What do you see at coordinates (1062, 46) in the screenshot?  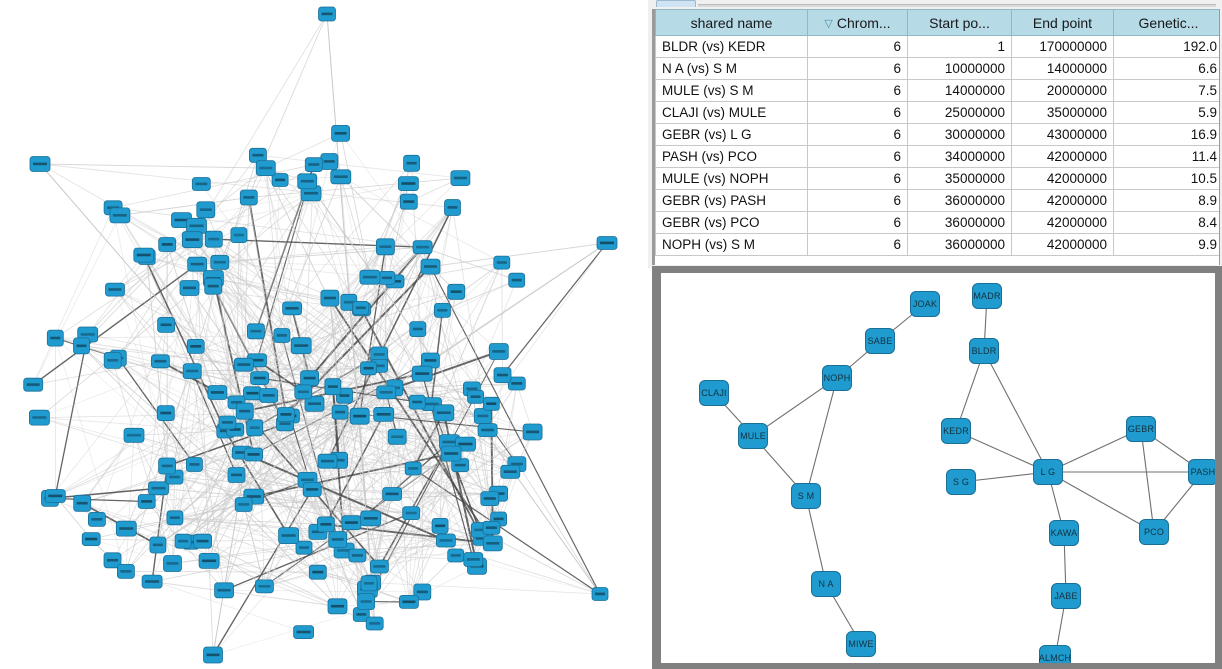 I see `cell-end_point: 170000000` at bounding box center [1062, 46].